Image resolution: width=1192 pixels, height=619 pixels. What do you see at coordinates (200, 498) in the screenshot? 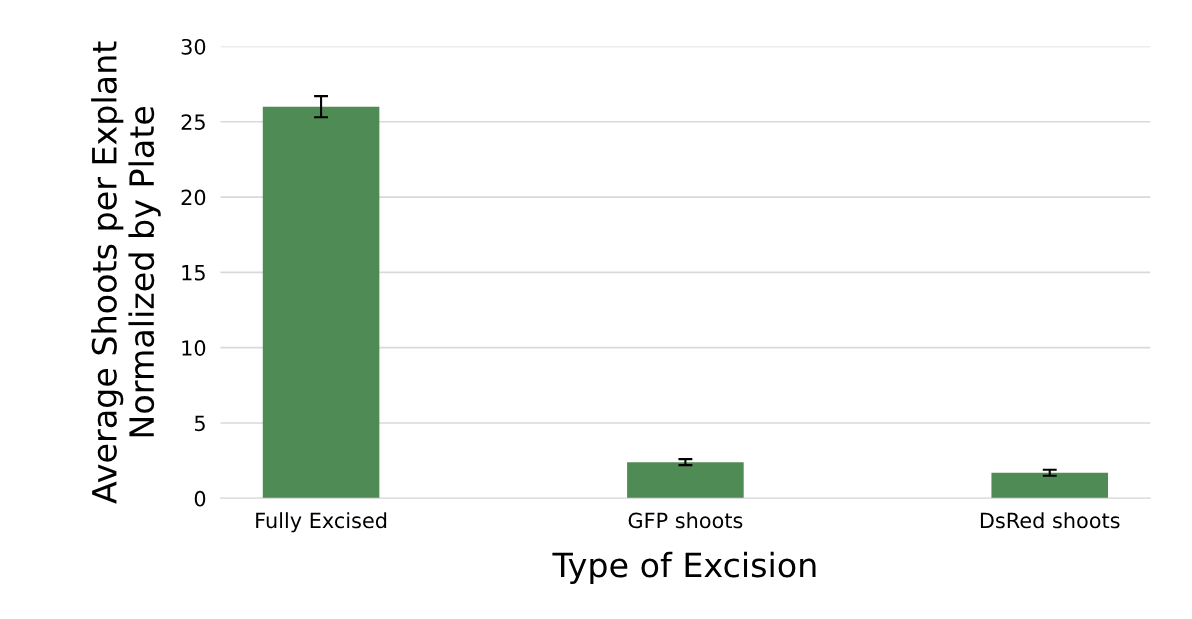
I see `y-tick-label: 0` at bounding box center [200, 498].